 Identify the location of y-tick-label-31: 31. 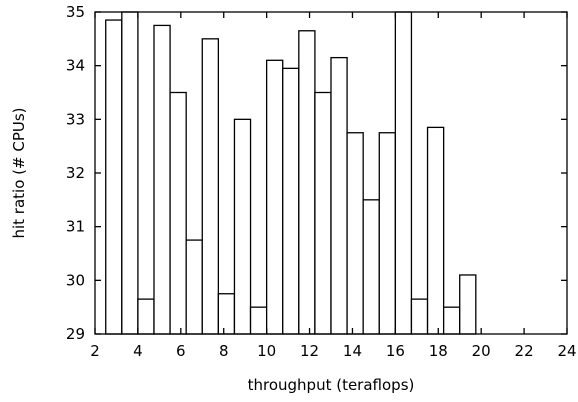
(75, 227).